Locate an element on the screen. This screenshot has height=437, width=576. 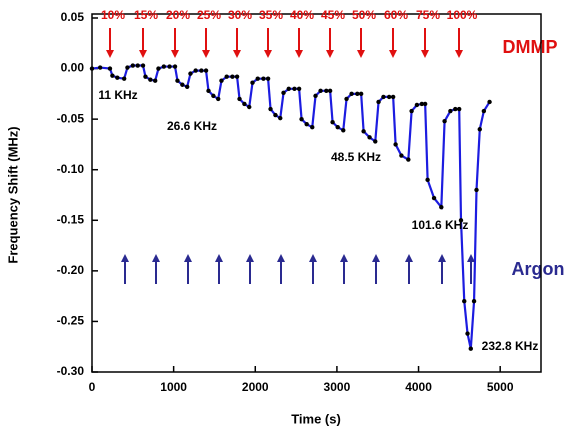
dmmp-label: DMMP is located at coordinates (530, 47).